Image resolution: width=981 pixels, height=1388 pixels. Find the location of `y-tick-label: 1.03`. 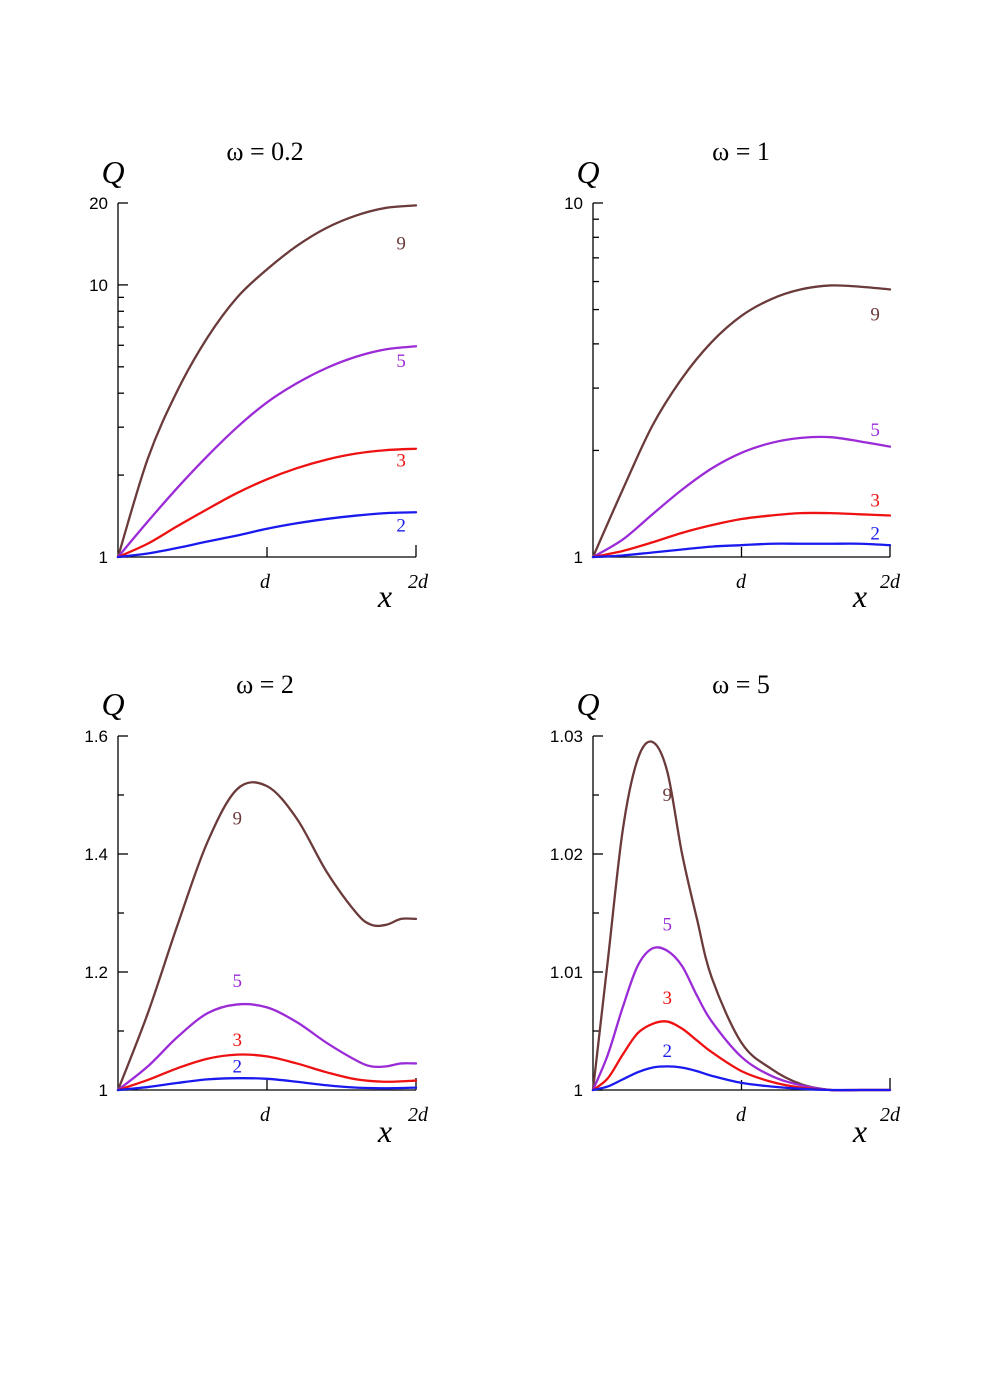

y-tick-label: 1.03 is located at coordinates (566, 736).